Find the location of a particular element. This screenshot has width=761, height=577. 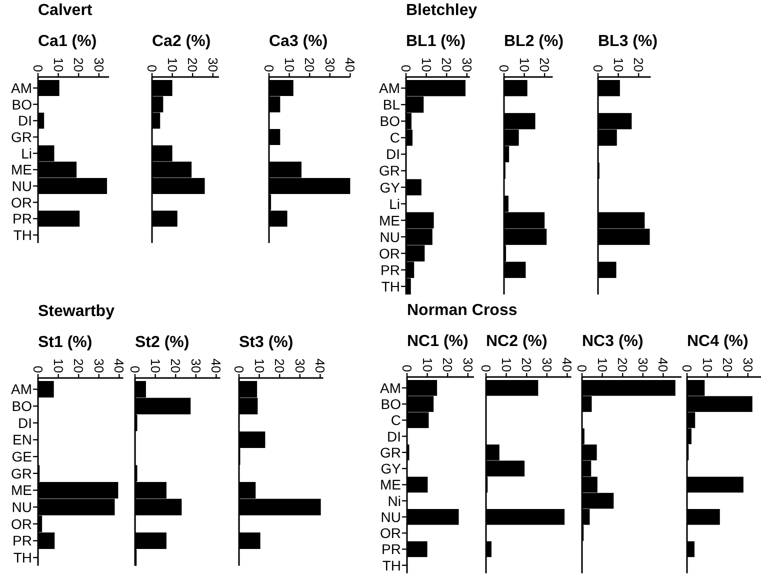

x-axis-title: Ca1 (%) is located at coordinates (67, 41).